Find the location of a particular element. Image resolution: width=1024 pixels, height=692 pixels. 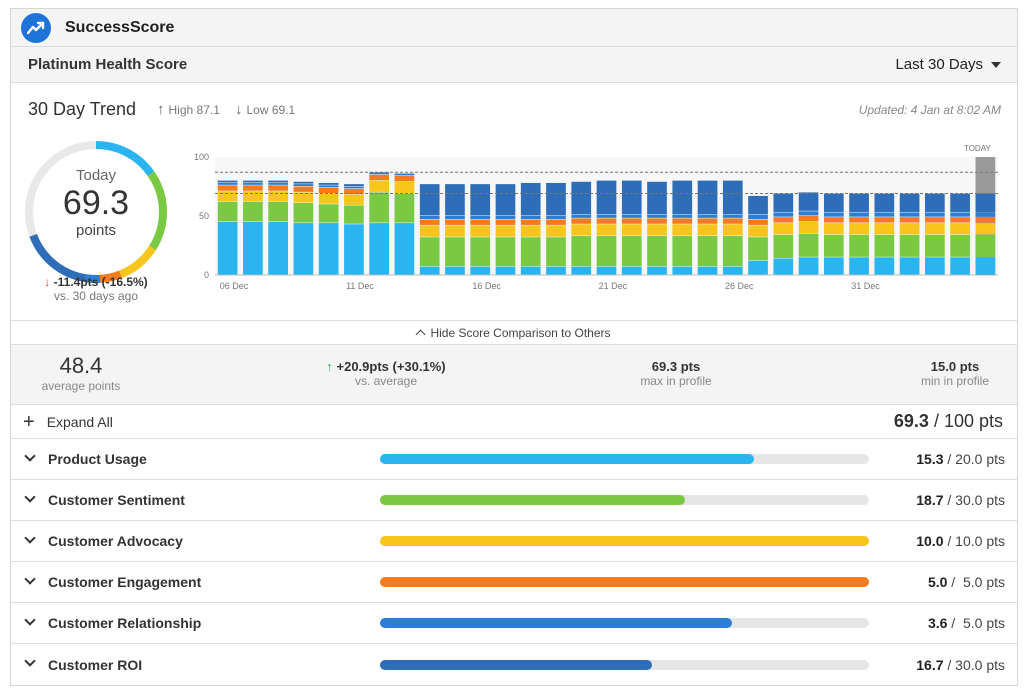

score-value: 18.7 is located at coordinates (930, 500).